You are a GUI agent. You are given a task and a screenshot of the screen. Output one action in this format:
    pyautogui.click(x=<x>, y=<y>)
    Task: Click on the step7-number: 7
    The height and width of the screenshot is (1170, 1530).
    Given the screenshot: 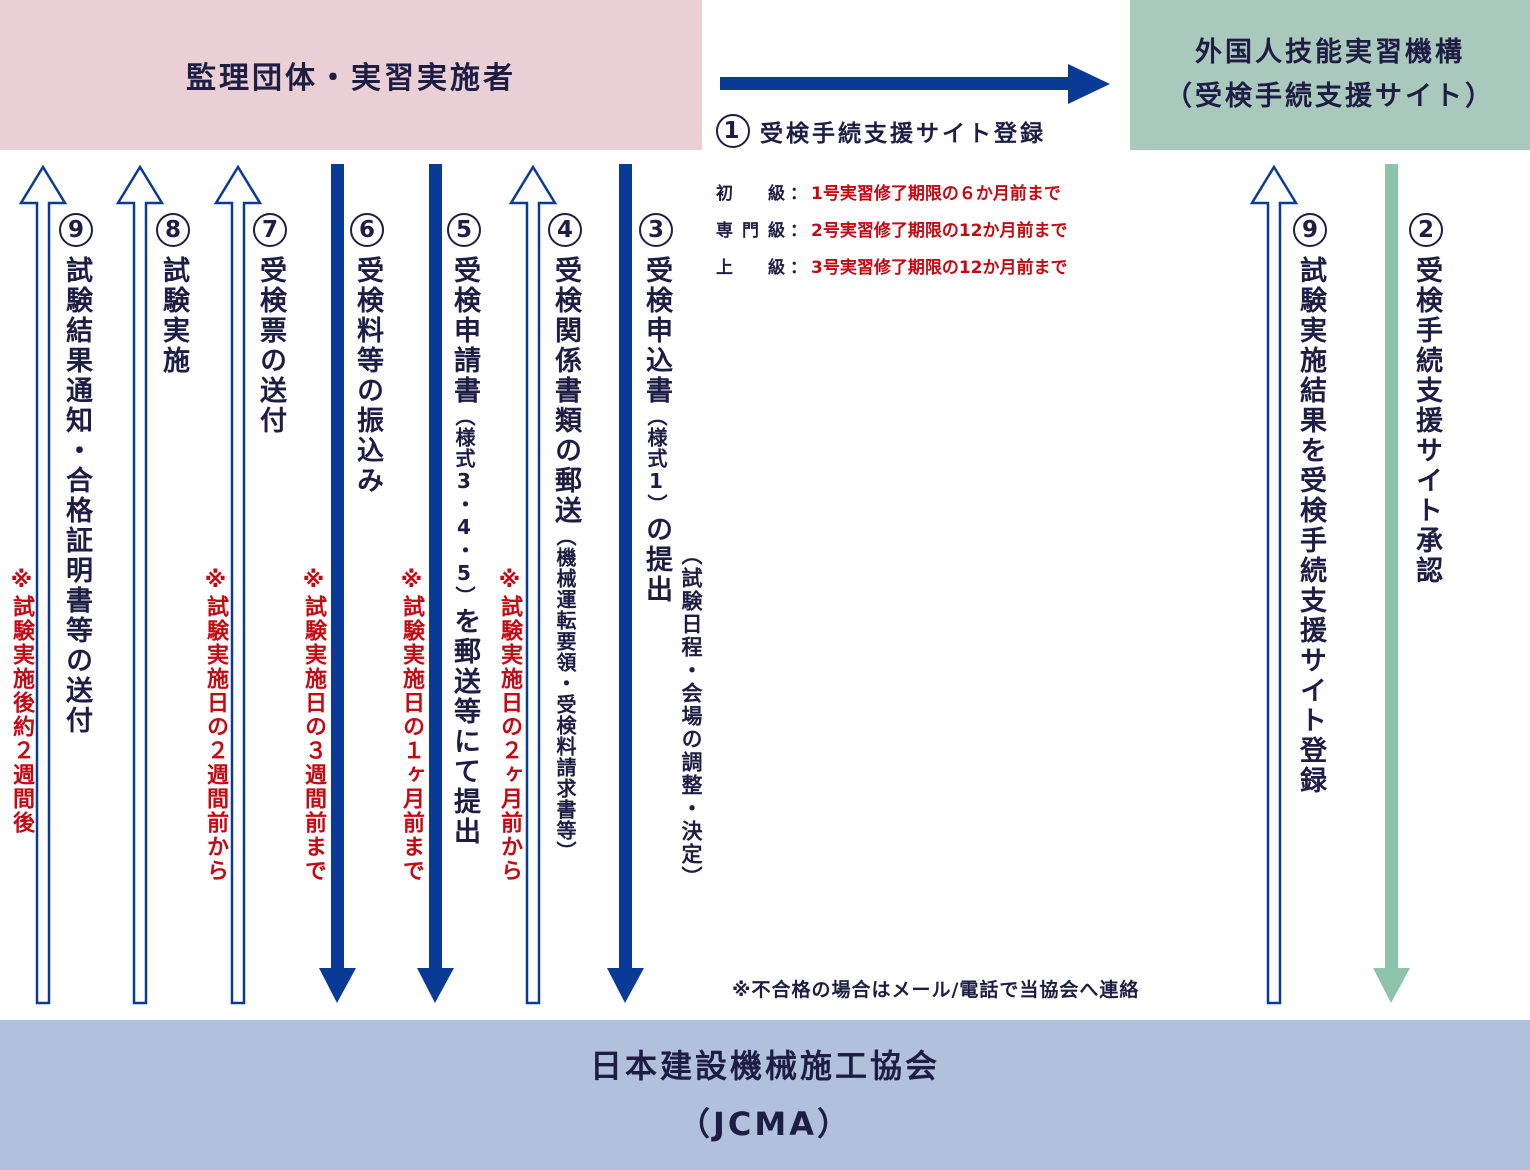 What is the action you would take?
    pyautogui.click(x=270, y=230)
    